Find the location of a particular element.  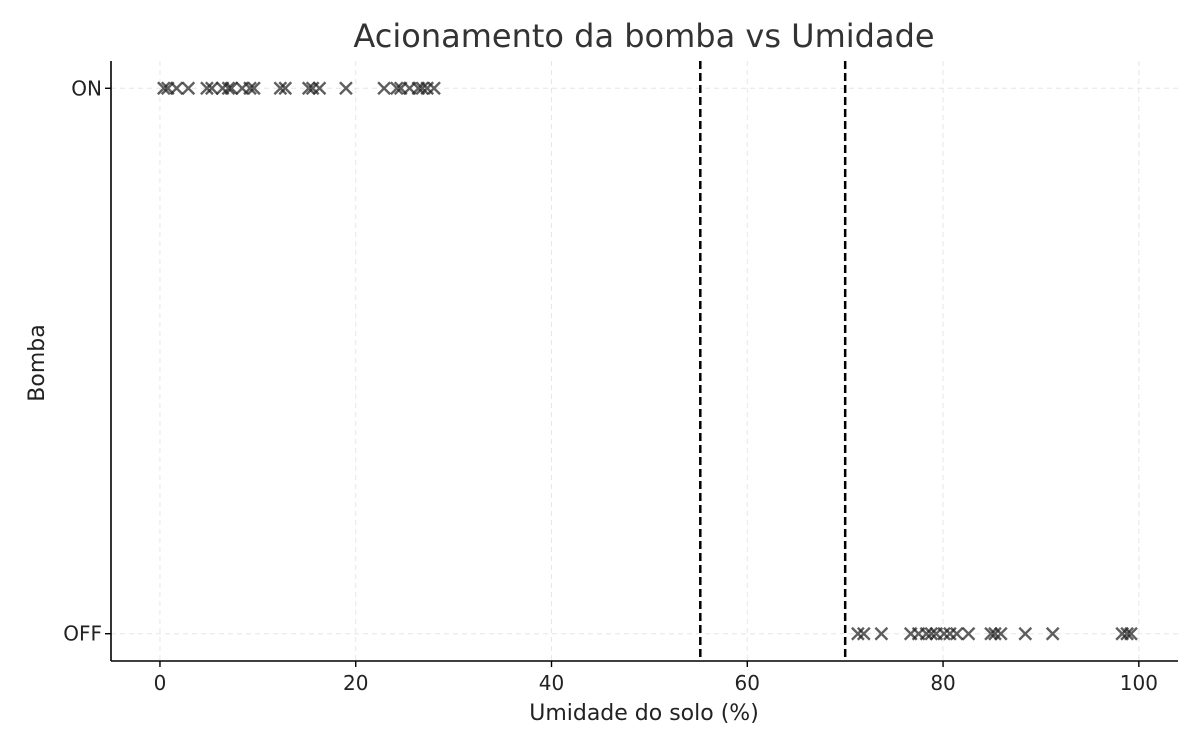

x-axis-label: Umidade do solo (%) is located at coordinates (644, 713).